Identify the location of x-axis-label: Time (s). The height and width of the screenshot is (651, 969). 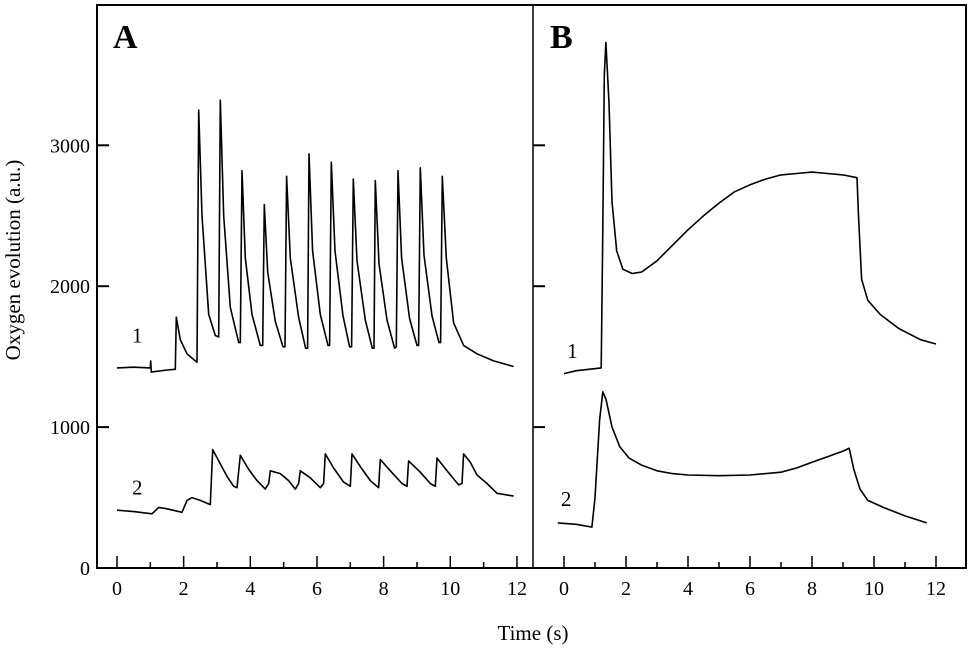
(533, 633).